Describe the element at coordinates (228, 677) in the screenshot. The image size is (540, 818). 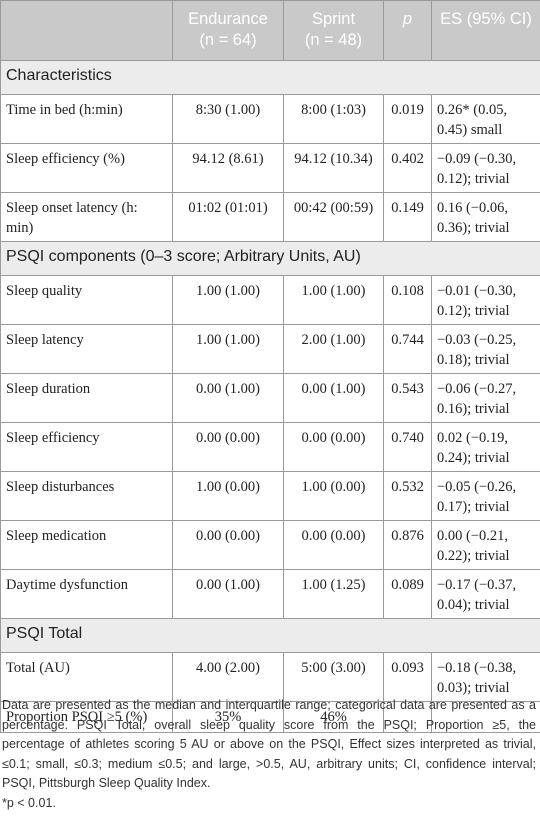
I see `endurance-value: 4.00 (2.00)` at that location.